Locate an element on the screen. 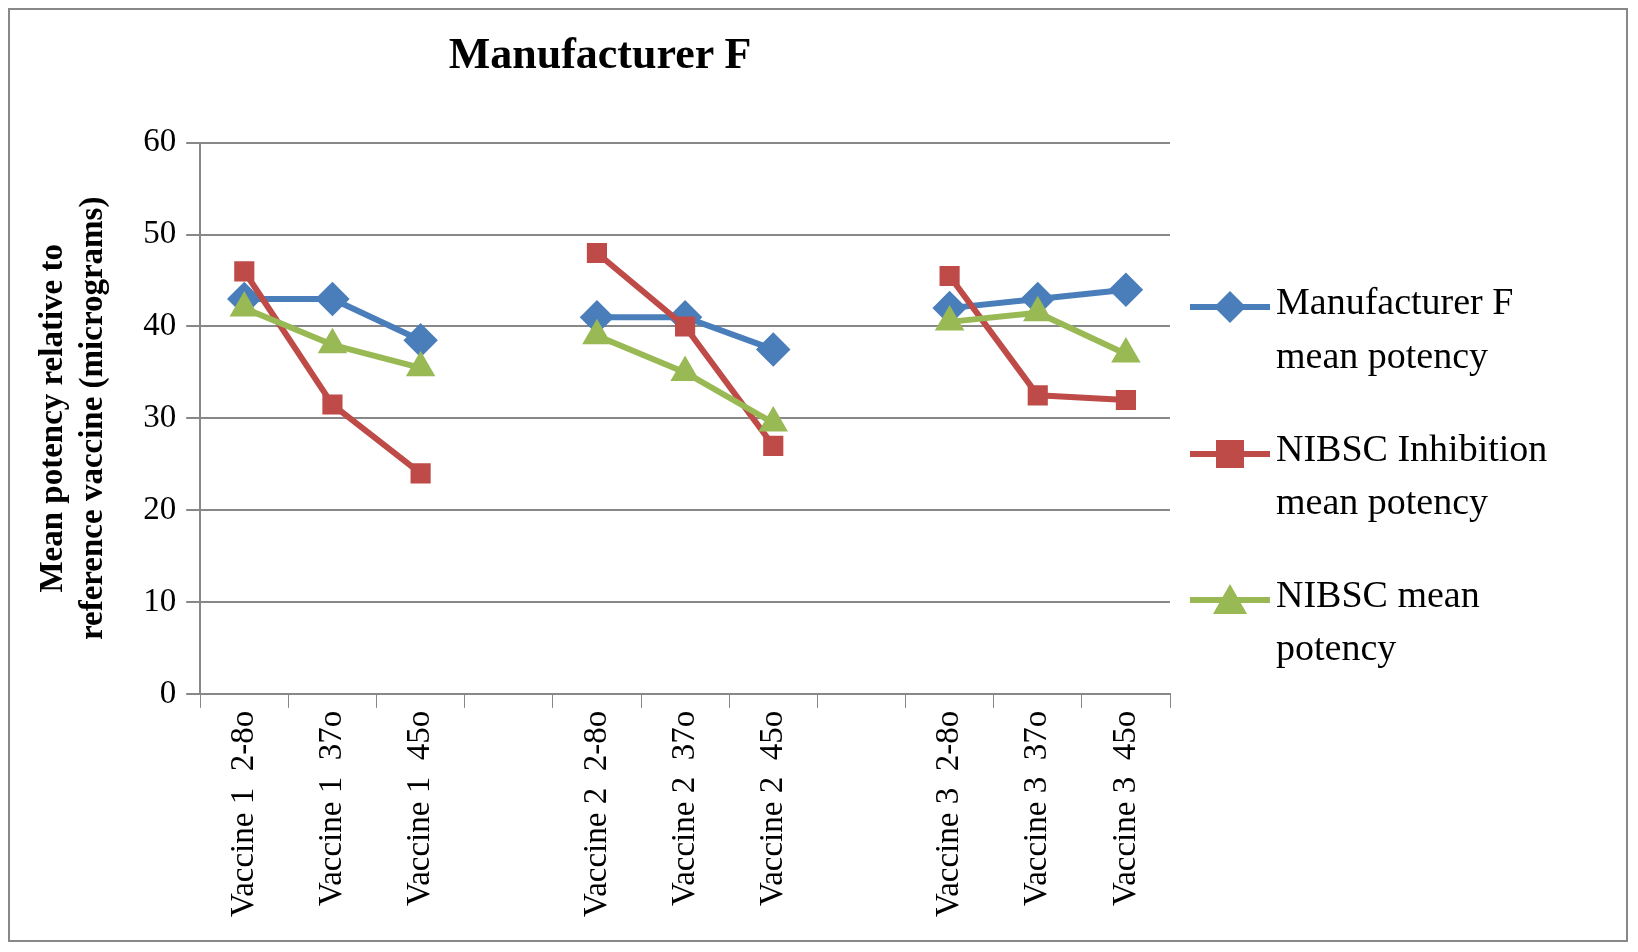 The width and height of the screenshot is (1638, 952). y-tick-label: 20 is located at coordinates (160, 507).